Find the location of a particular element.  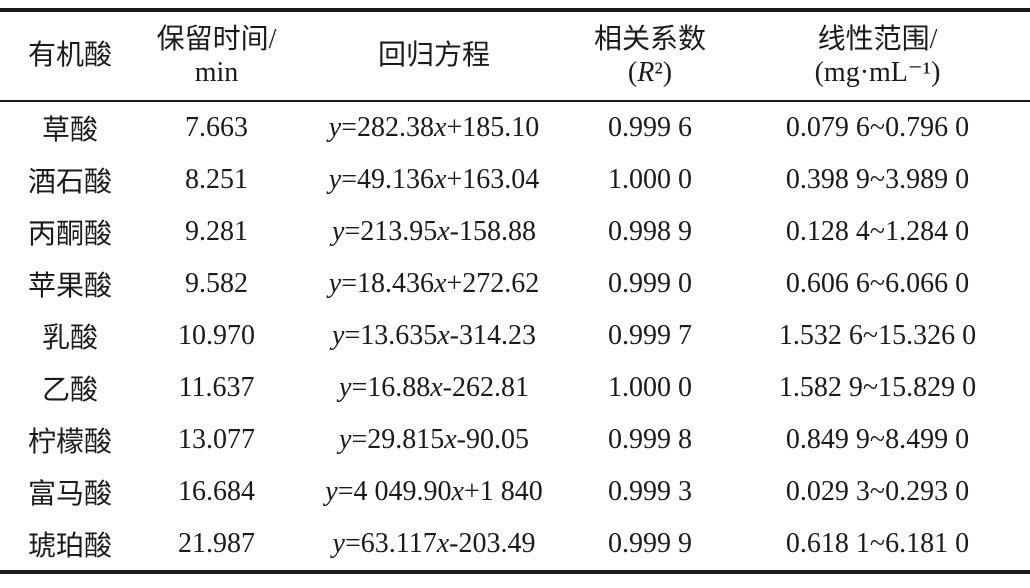

cell-acid: 乳酸 is located at coordinates (69, 338).